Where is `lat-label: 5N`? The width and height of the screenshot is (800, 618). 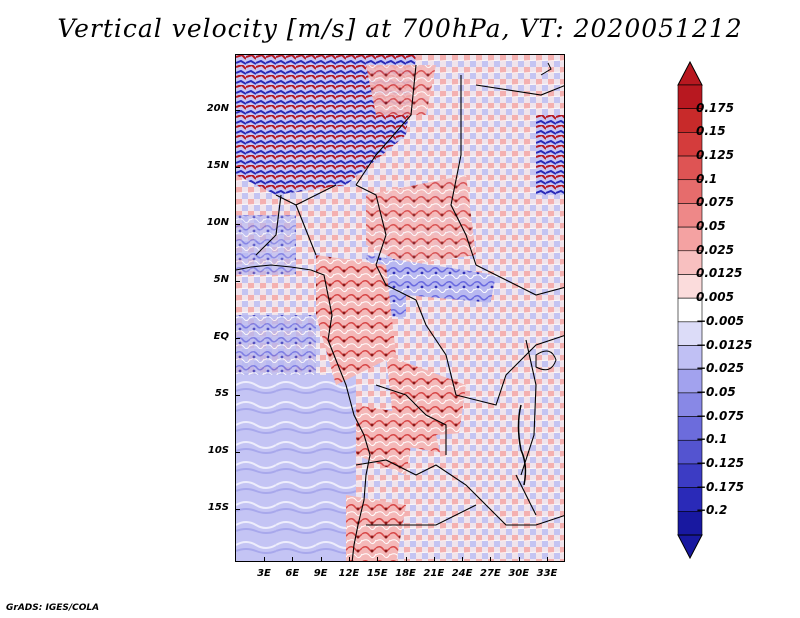
lat-label: 5N is located at coordinates (221, 279).